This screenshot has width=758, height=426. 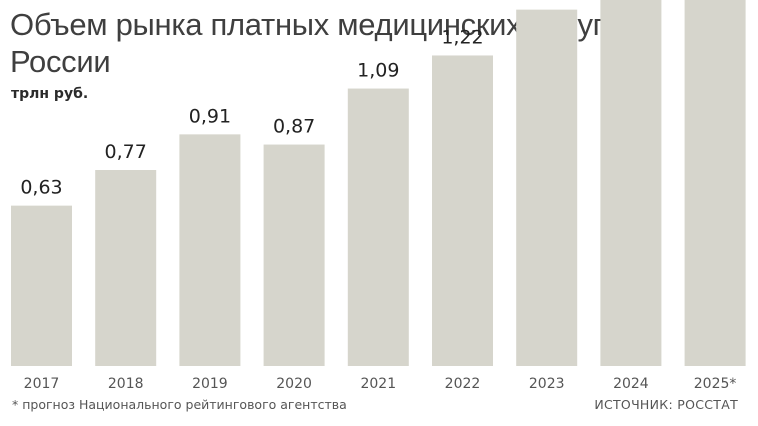 I want to click on bar-2020, so click(x=294, y=255).